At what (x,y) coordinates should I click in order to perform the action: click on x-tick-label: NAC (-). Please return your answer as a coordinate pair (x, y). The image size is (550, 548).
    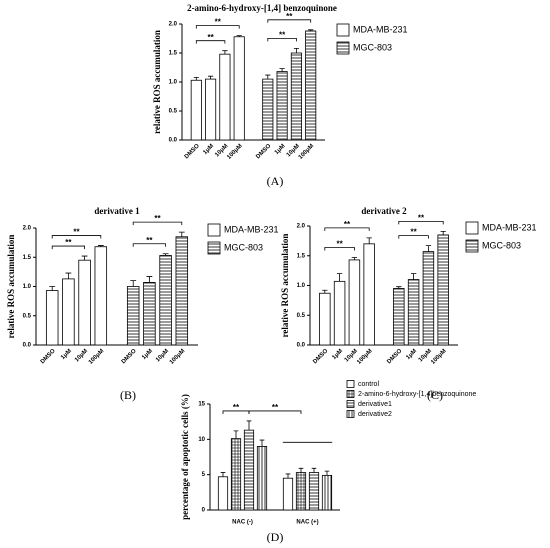
    Looking at the image, I should click on (242, 523).